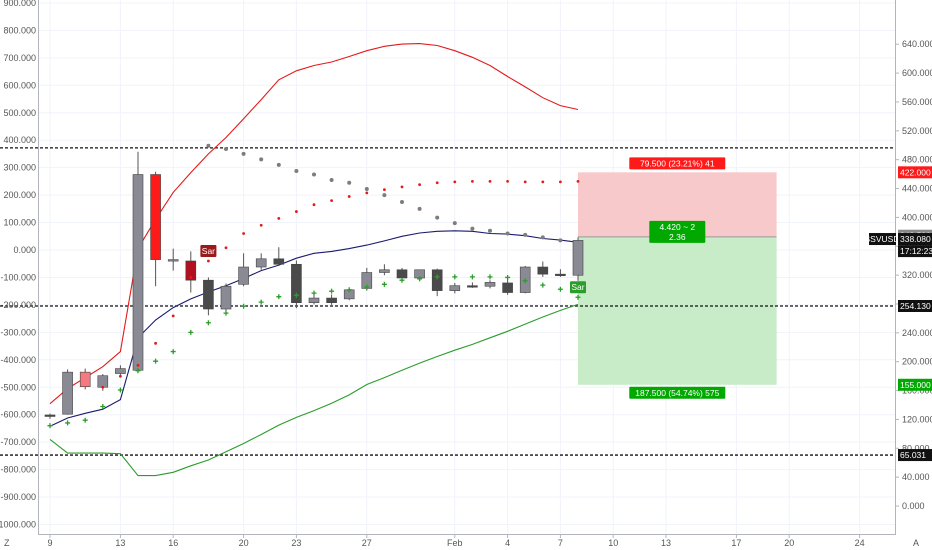  Describe the element at coordinates (860, 543) in the screenshot. I see `x-tick-label: 24` at that location.